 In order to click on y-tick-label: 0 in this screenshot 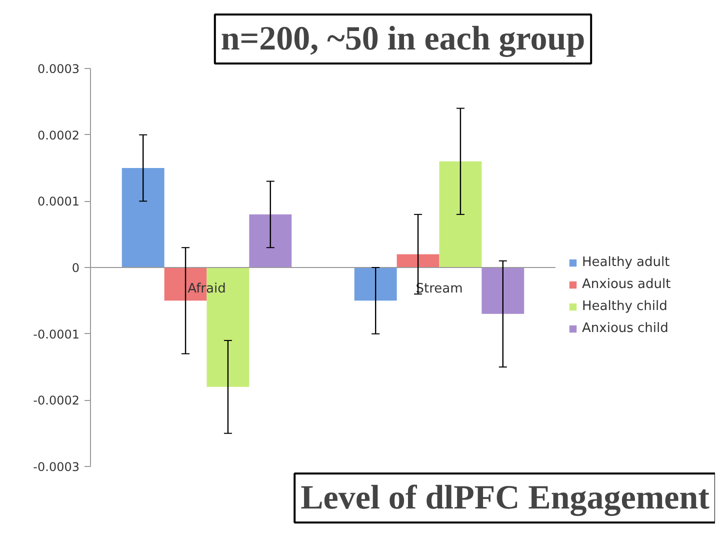, I will do `click(76, 268)`.